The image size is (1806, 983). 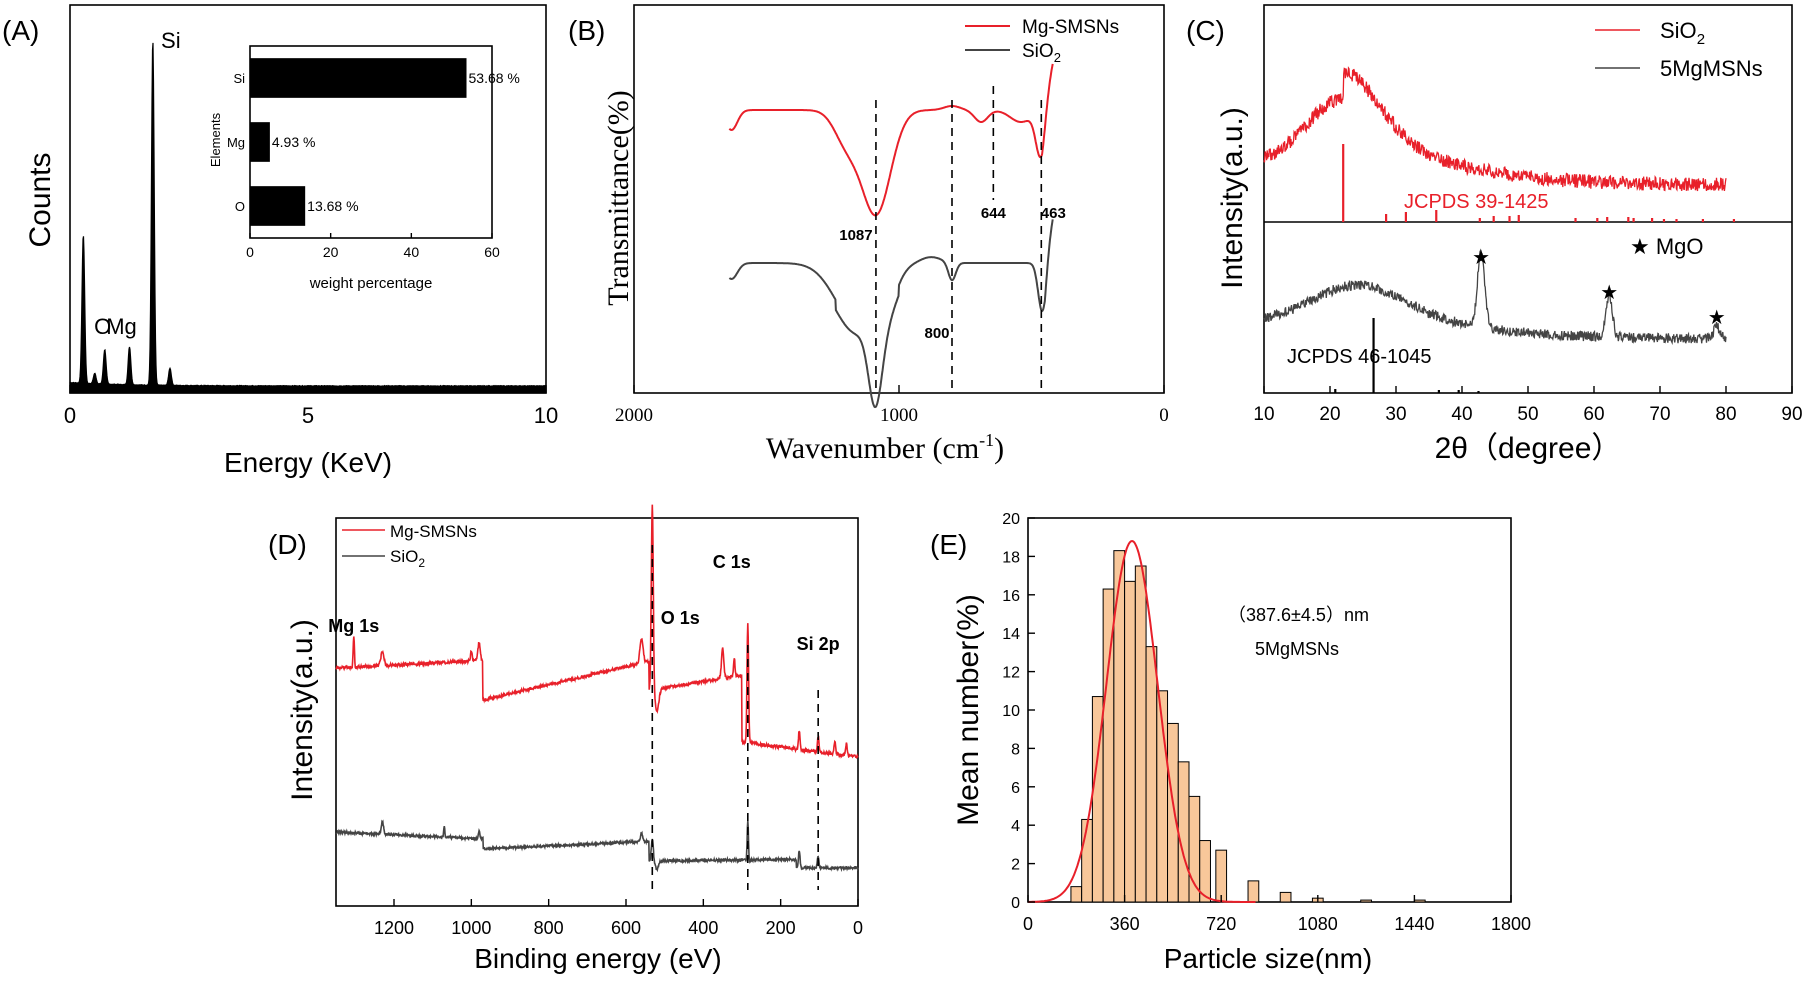 What do you see at coordinates (1495, 129) in the screenshot?
I see `xrd-sio2-line` at bounding box center [1495, 129].